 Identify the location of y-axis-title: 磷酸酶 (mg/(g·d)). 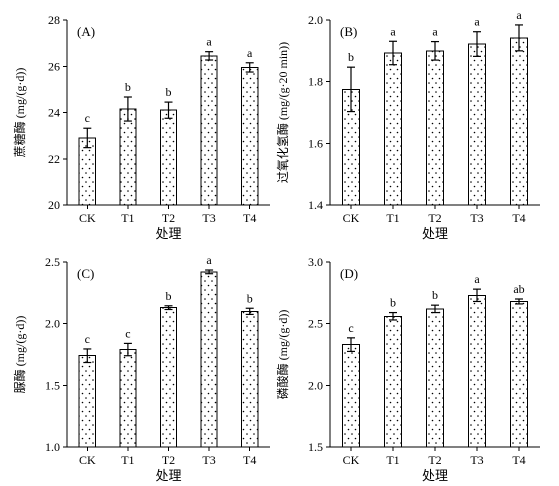
(282, 355).